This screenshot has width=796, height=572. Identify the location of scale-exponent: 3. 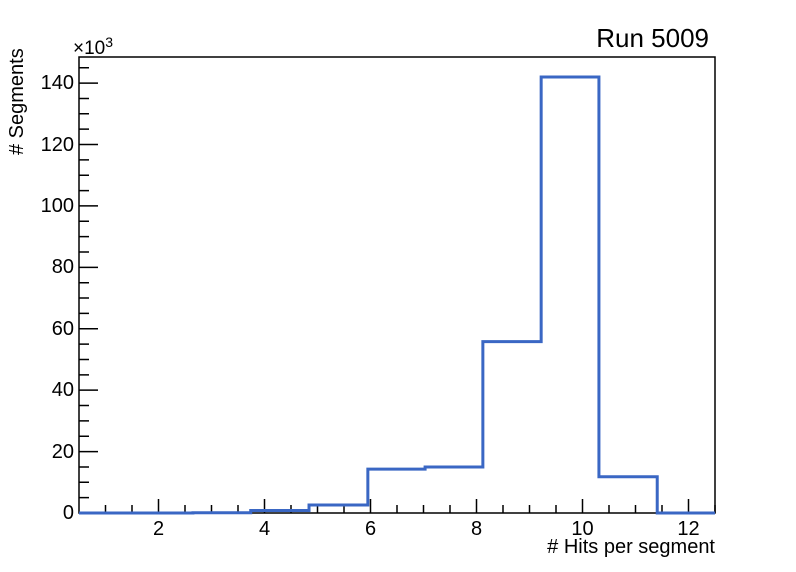
(109, 42).